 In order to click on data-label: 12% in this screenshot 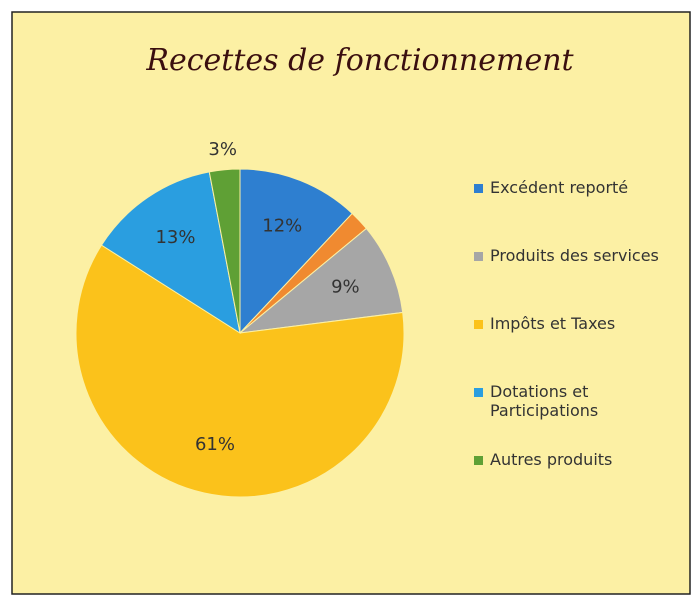, I will do `click(282, 225)`.